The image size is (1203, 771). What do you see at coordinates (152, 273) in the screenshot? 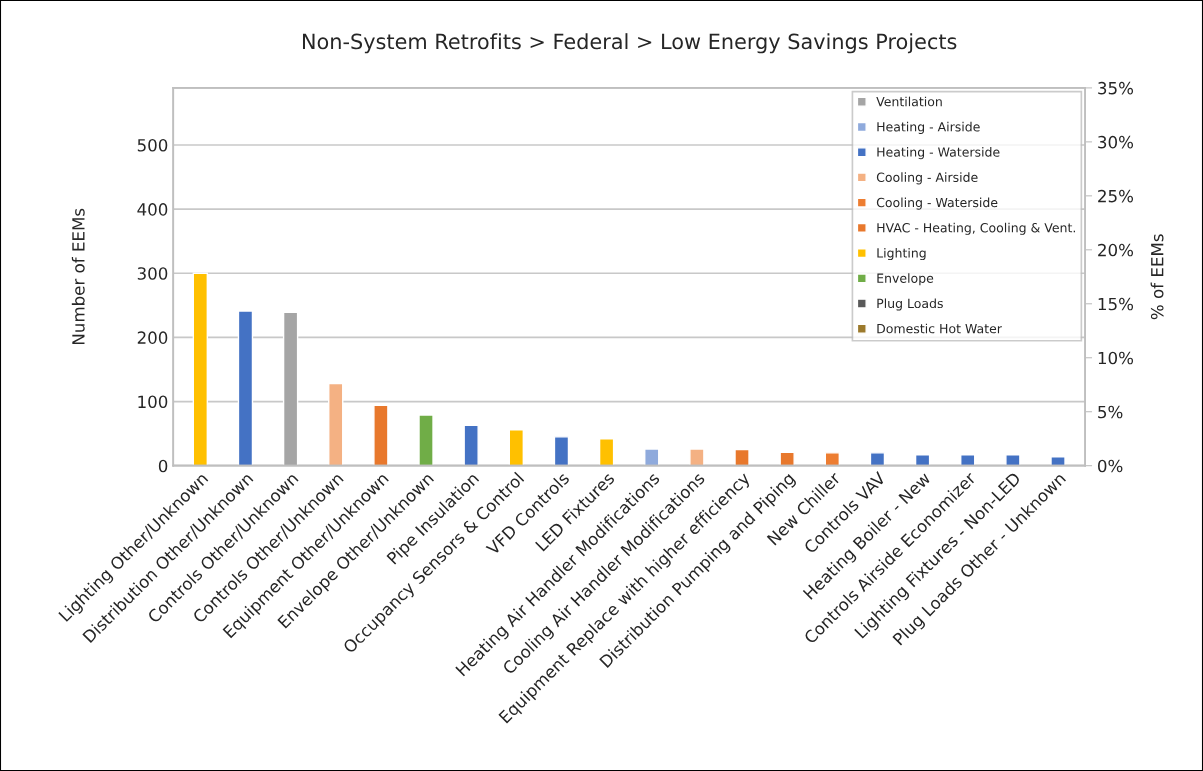
I see `y-tick-label: 300` at bounding box center [152, 273].